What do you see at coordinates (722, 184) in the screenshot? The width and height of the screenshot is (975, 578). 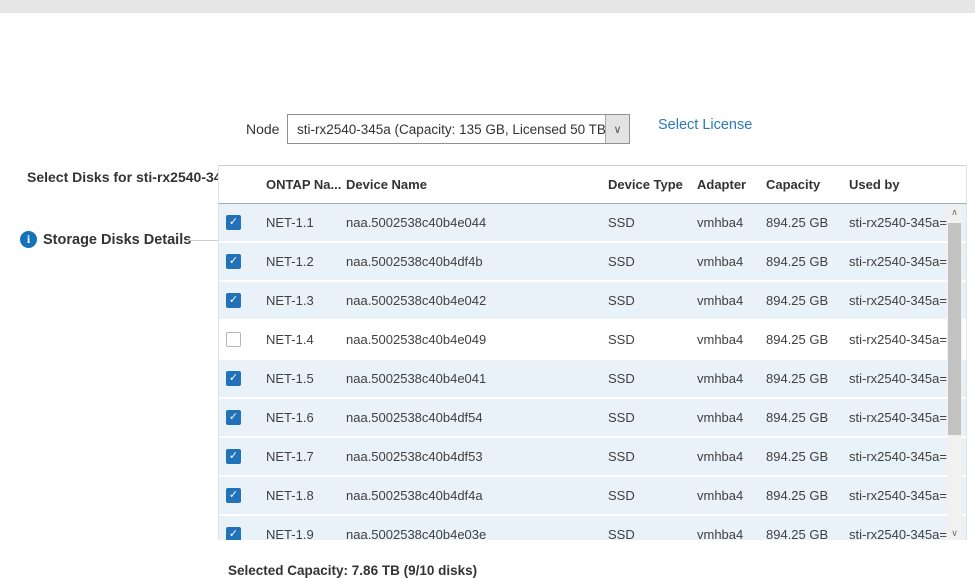 I see `col-header-adapter: Adapter` at bounding box center [722, 184].